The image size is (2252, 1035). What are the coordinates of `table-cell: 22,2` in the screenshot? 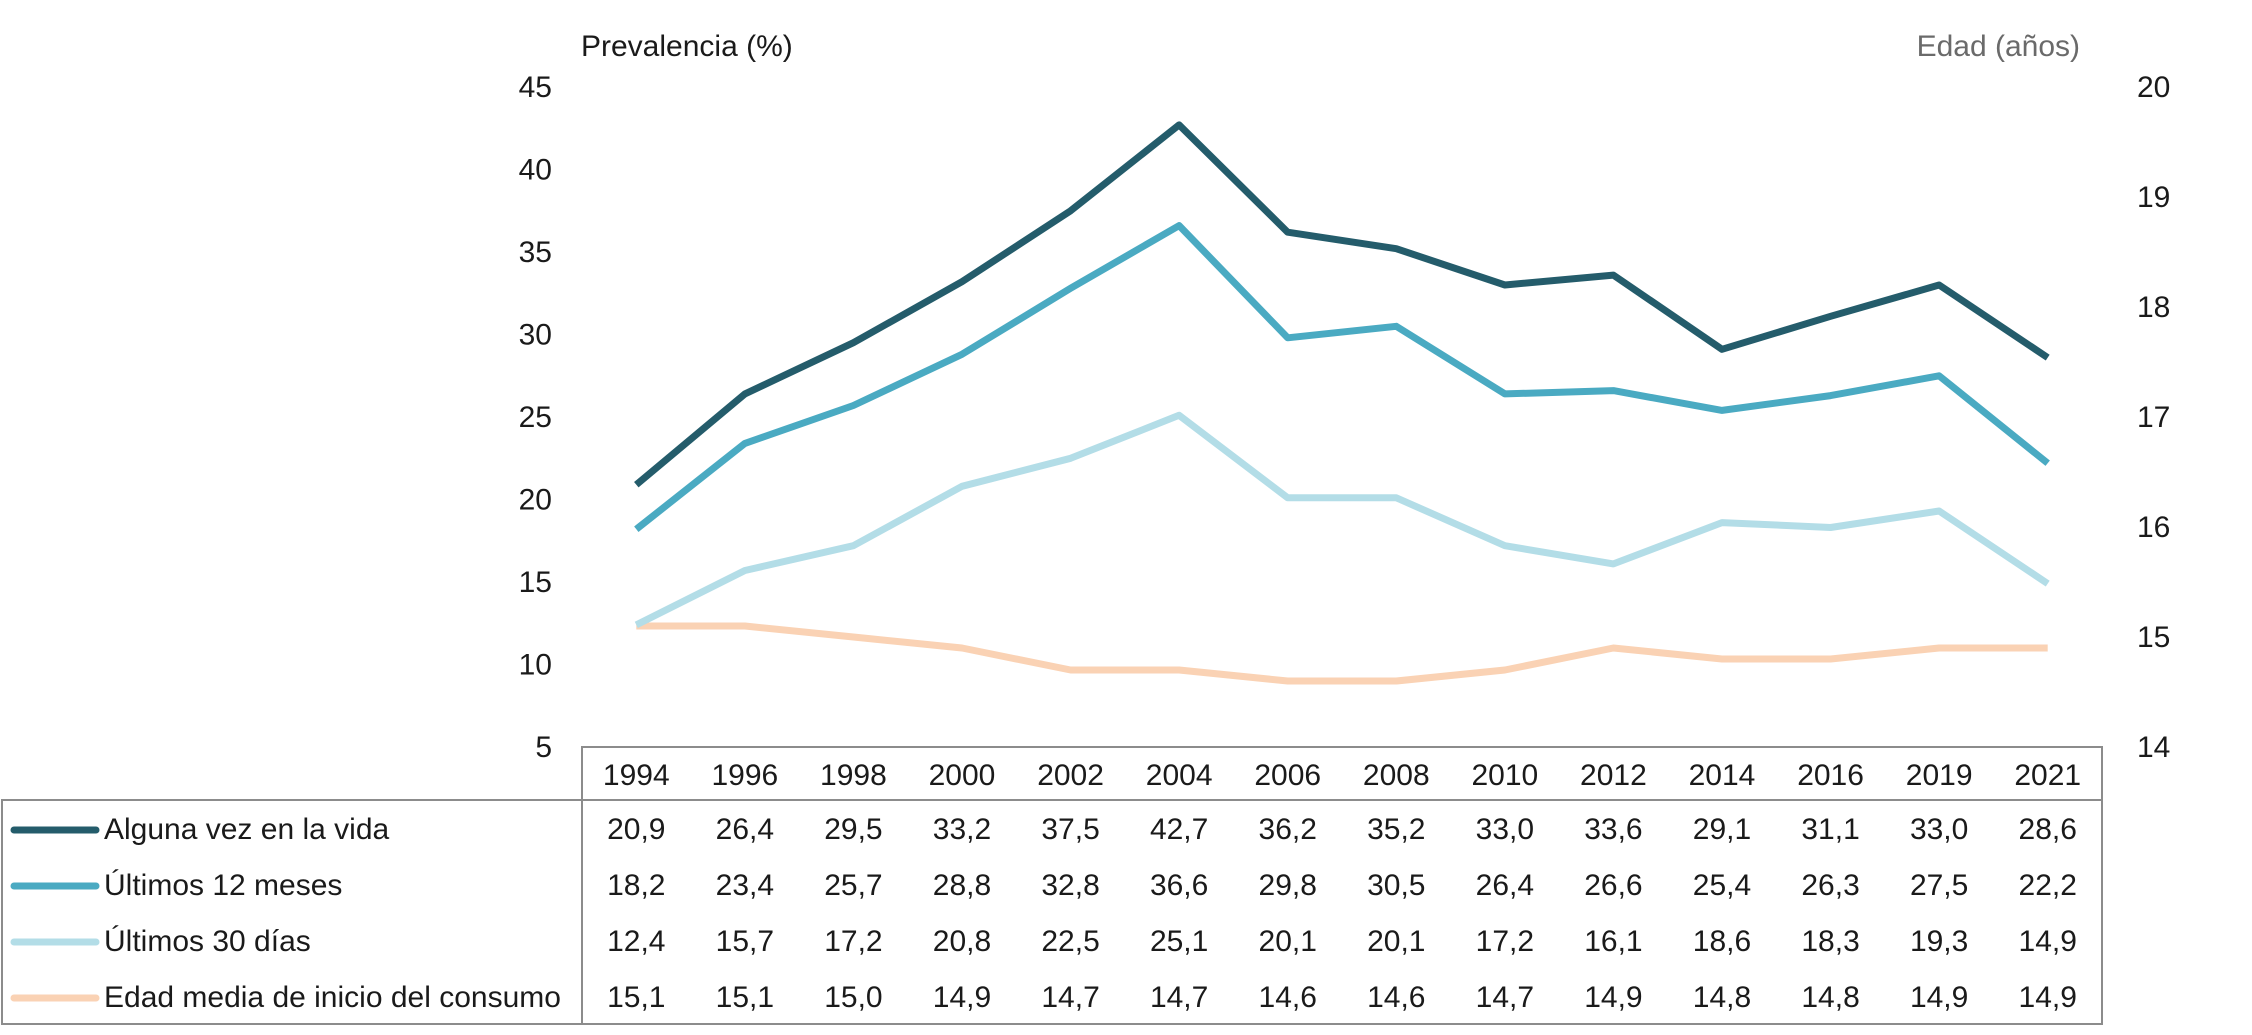 It's located at (2048, 885).